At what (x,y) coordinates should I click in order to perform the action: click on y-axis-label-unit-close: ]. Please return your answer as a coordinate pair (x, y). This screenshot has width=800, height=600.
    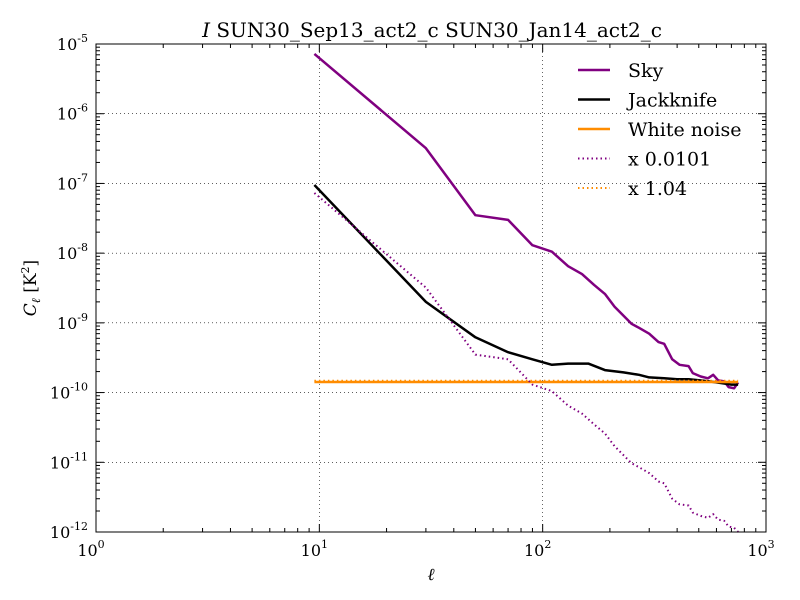
    Looking at the image, I should click on (31, 263).